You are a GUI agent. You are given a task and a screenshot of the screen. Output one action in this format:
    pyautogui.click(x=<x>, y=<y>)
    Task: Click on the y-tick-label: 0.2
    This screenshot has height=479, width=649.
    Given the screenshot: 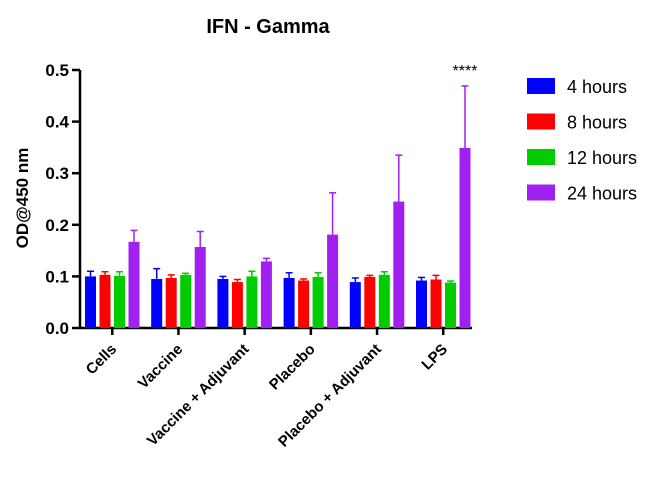 What is the action you would take?
    pyautogui.click(x=57, y=225)
    